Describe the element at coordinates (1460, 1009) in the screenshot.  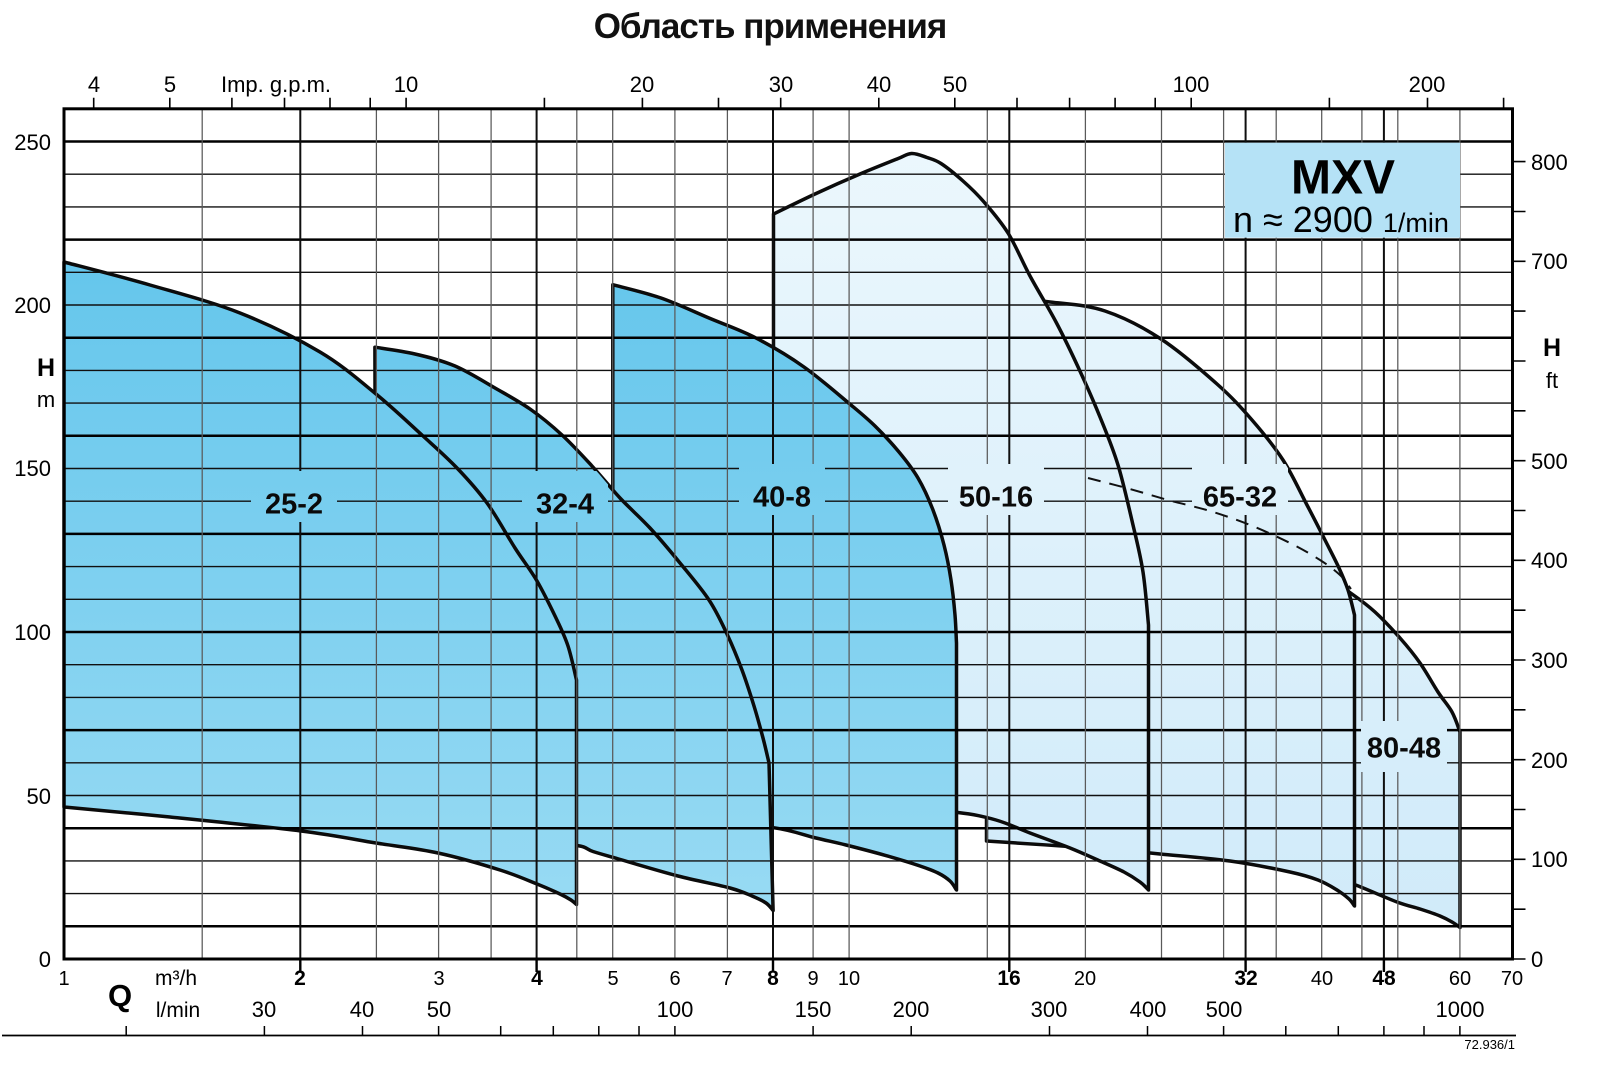
I see `svg-text: 1000` at that location.